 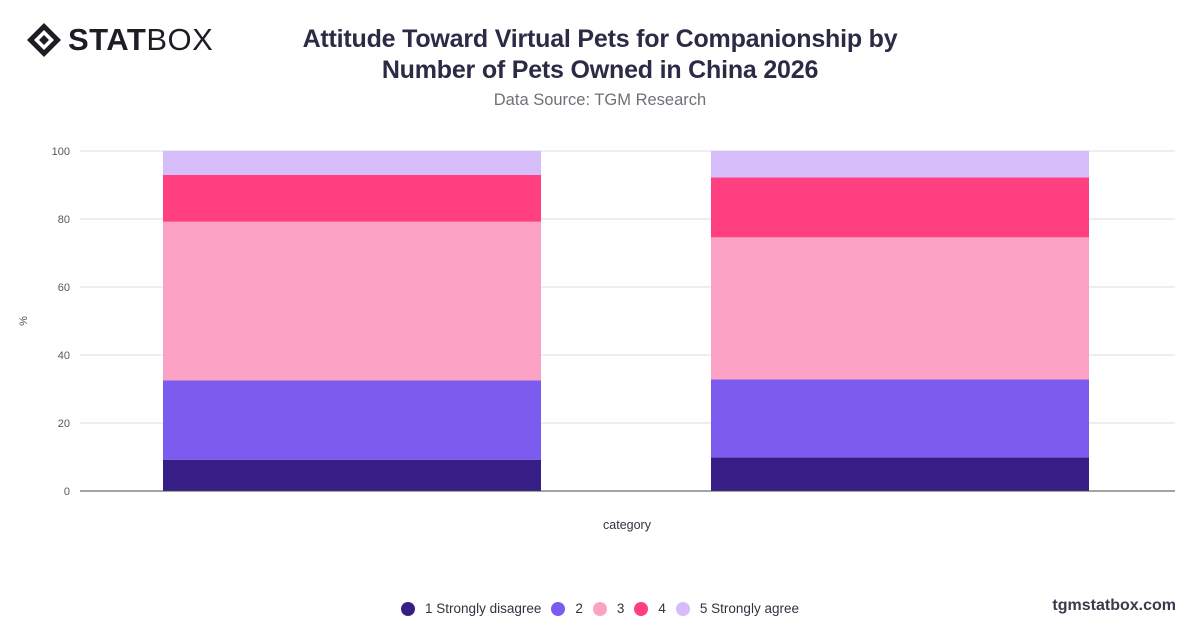 I want to click on chart-title-line-2: Number of Pets Owned in China 2026, so click(x=600, y=70).